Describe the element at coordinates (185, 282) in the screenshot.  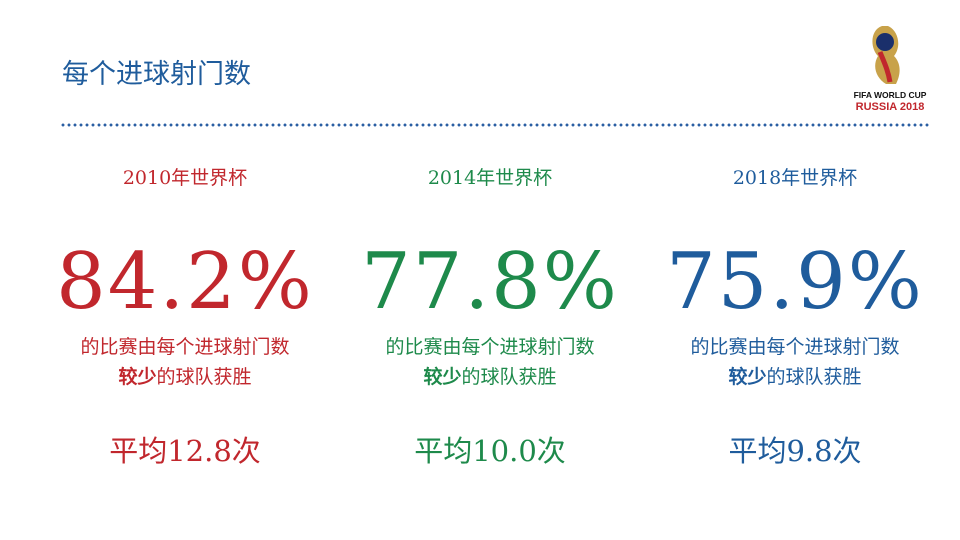
I see `percent-value: 84.2%` at that location.